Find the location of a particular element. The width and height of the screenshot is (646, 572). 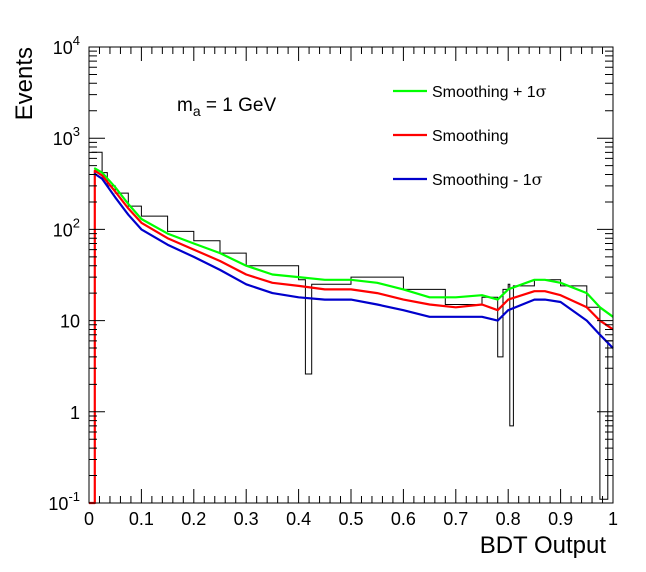

y-tick-label: 1 is located at coordinates (75, 413).